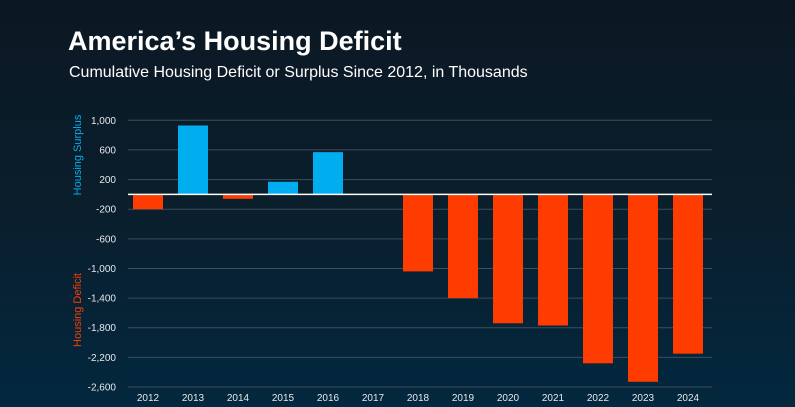 The image size is (795, 407). Describe the element at coordinates (78, 154) in the screenshot. I see `y-label-surplus: Housing Surplus` at that location.